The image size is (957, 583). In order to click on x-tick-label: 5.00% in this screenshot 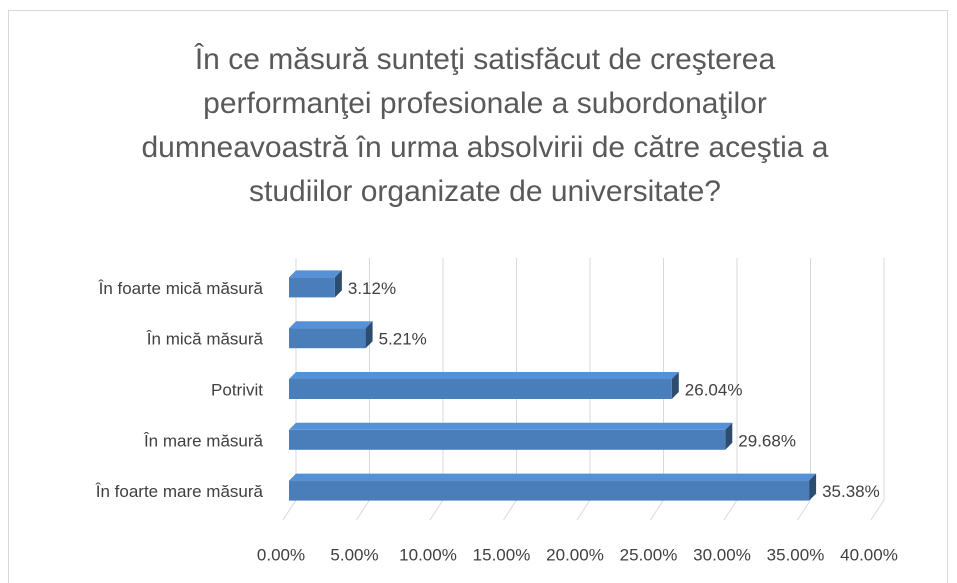, I will do `click(354, 554)`.